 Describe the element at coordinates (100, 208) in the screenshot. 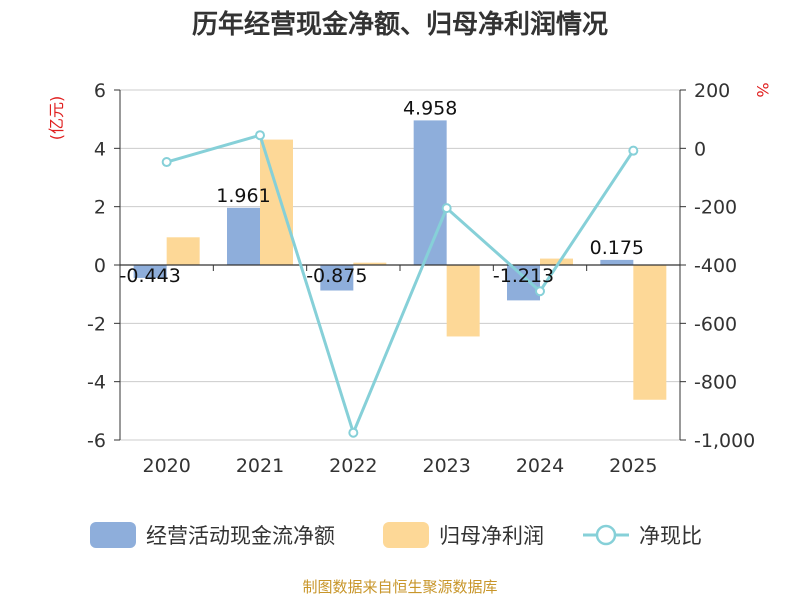

I see `left-axis-tick-label: 2` at that location.